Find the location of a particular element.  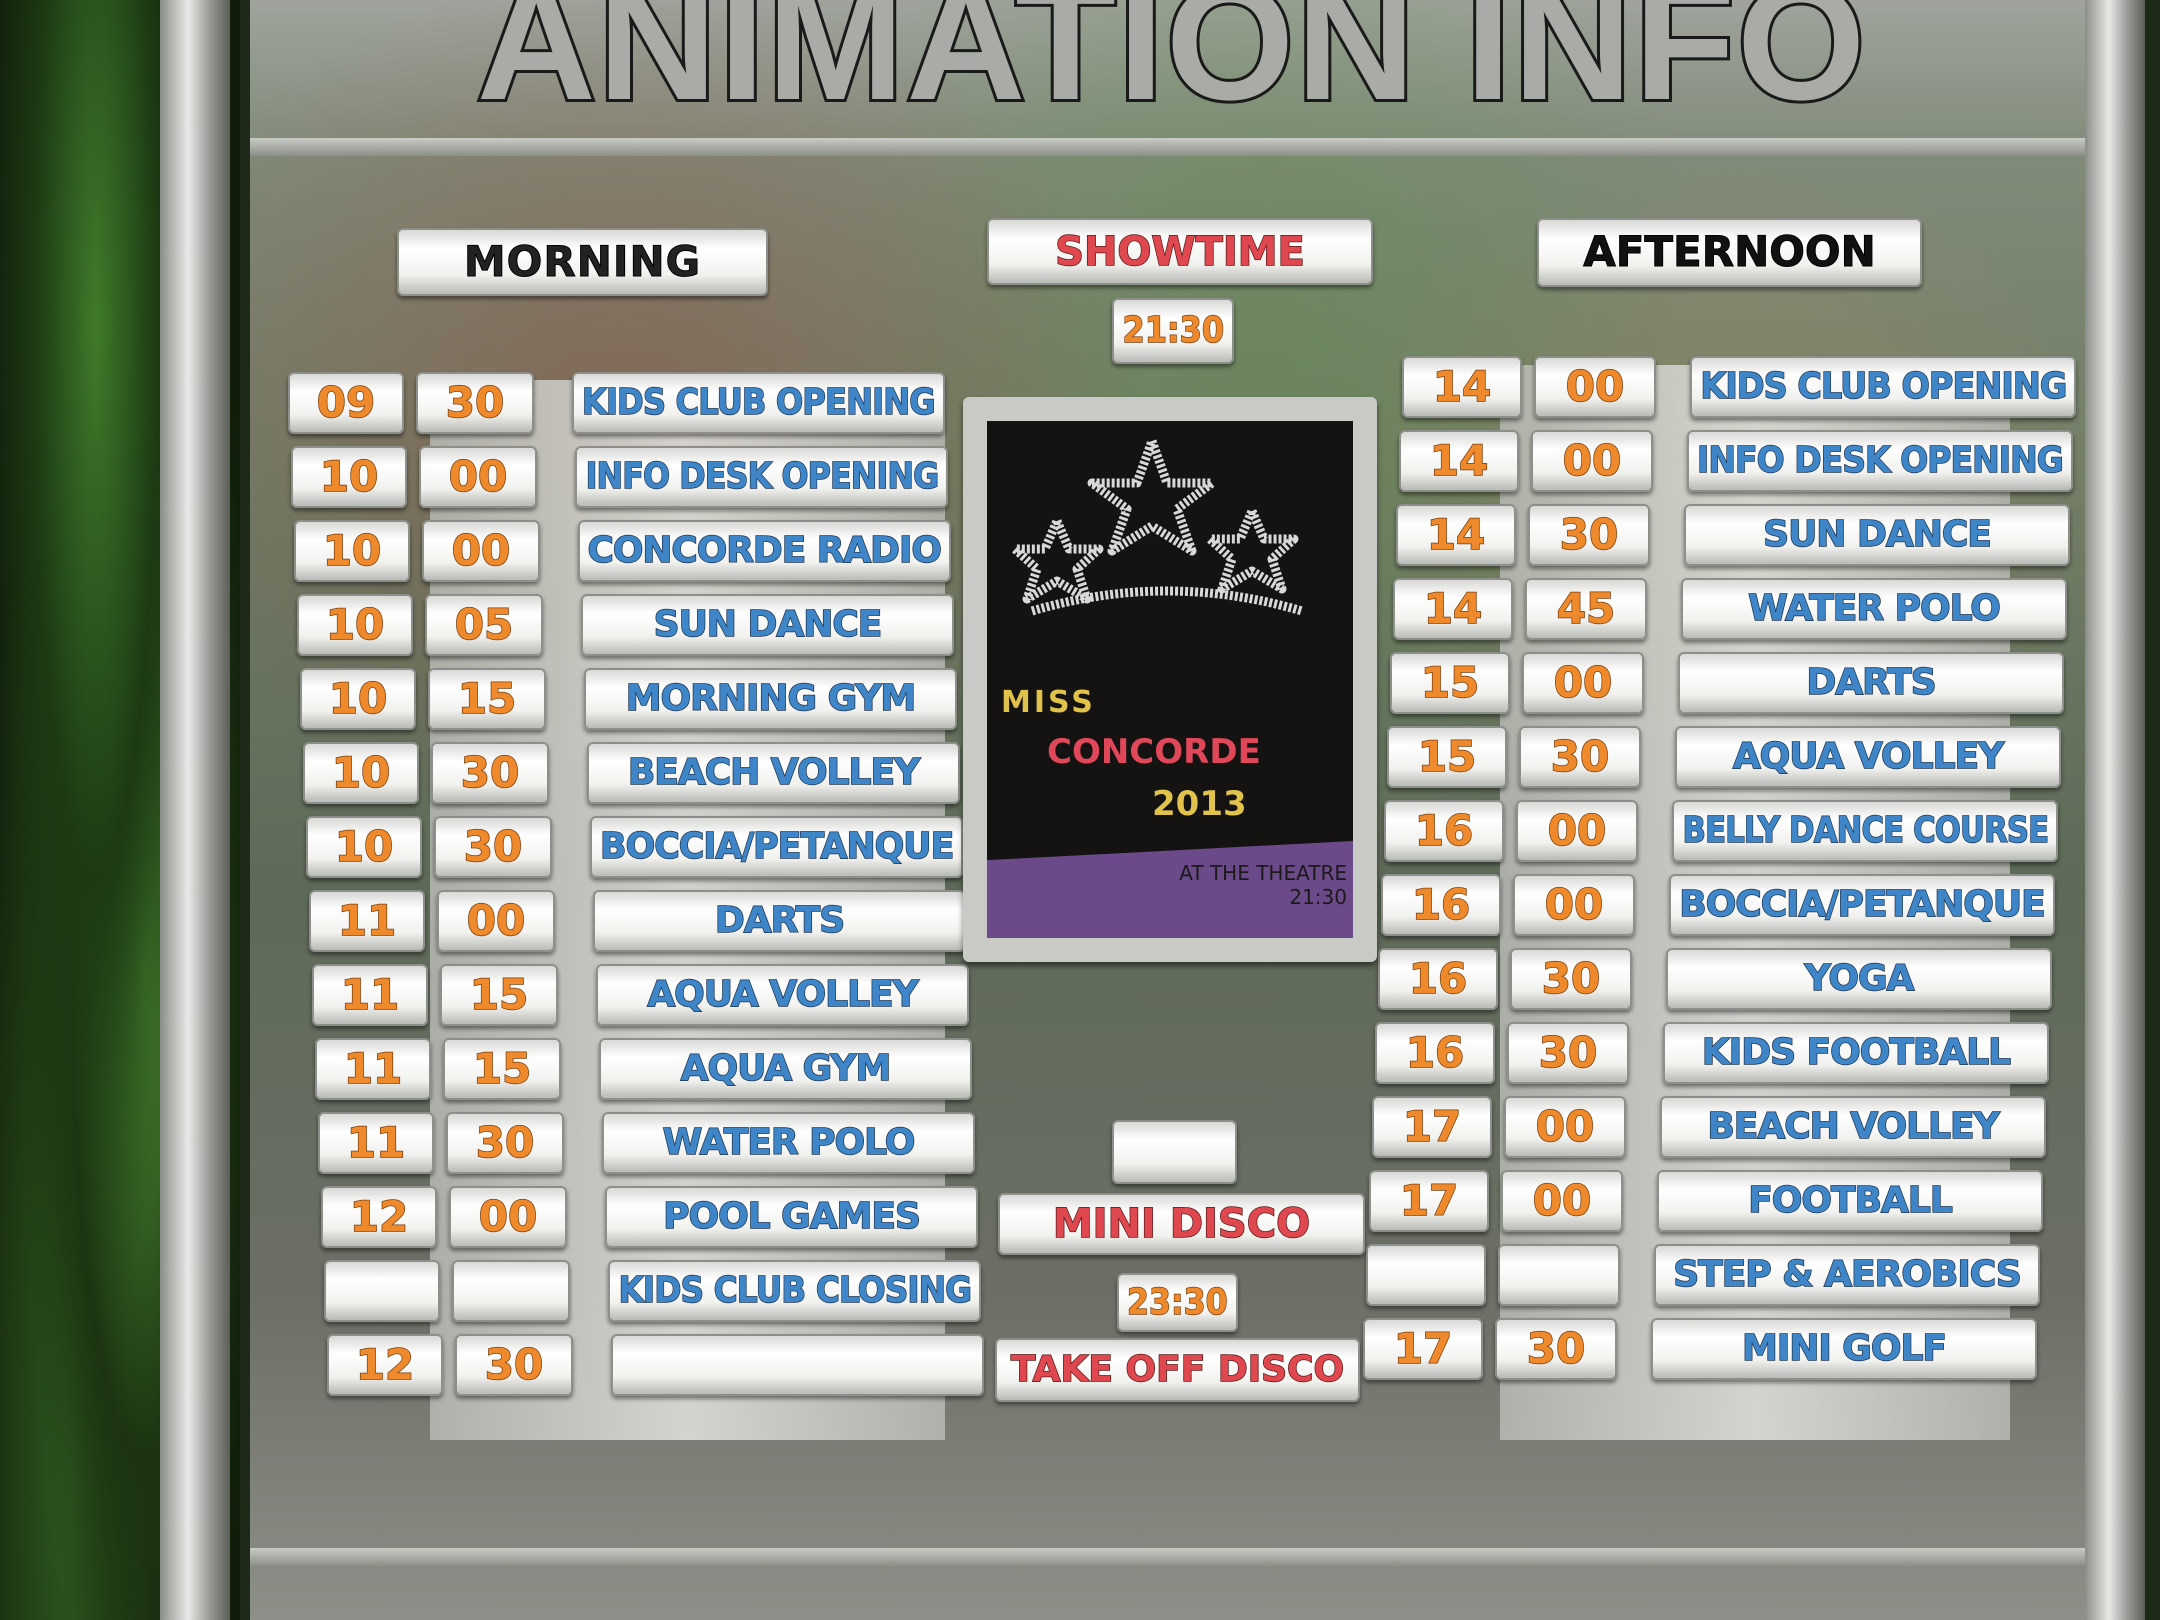

activity-tile: STEP & AEROBICS is located at coordinates (1847, 1275).